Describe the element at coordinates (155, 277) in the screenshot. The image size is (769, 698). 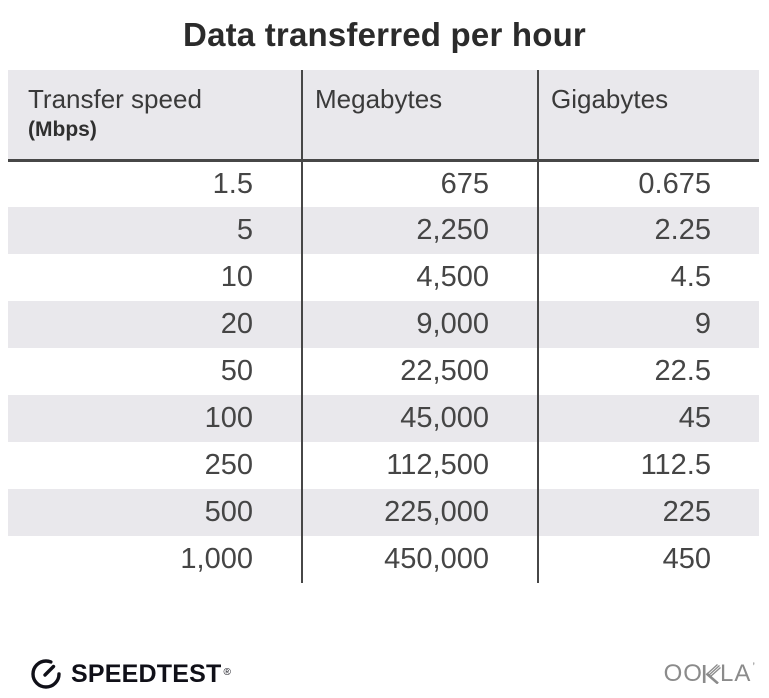
I see `cell-speed: 10` at that location.